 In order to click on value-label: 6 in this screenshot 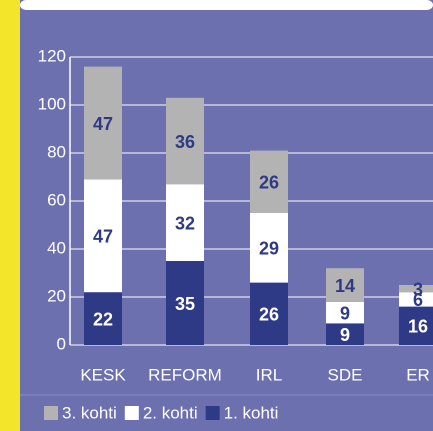, I will do `click(418, 300)`.